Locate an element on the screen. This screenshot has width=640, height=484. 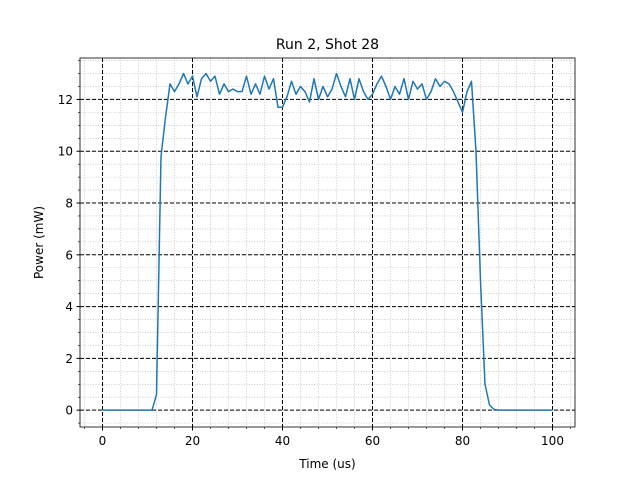
y-tick-label: 2 is located at coordinates (69, 359).